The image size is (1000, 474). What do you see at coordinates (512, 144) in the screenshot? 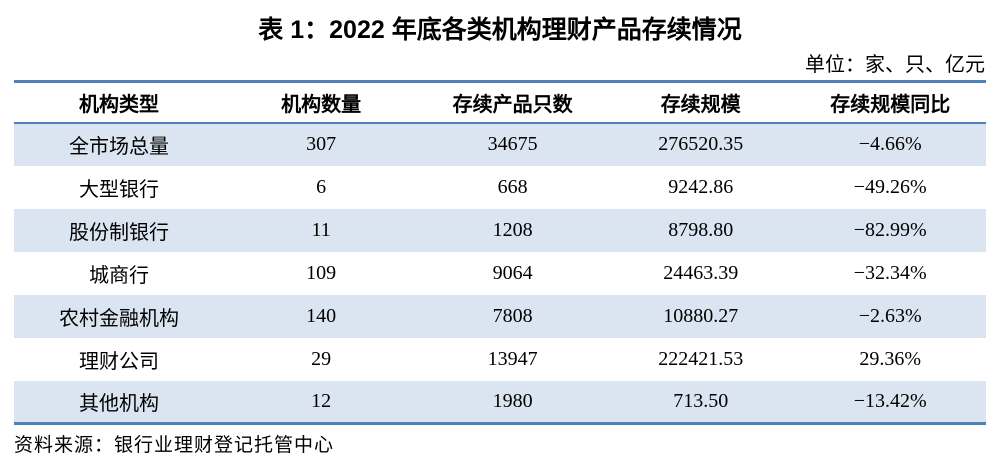
I see `cell-product-count: 34675` at bounding box center [512, 144].